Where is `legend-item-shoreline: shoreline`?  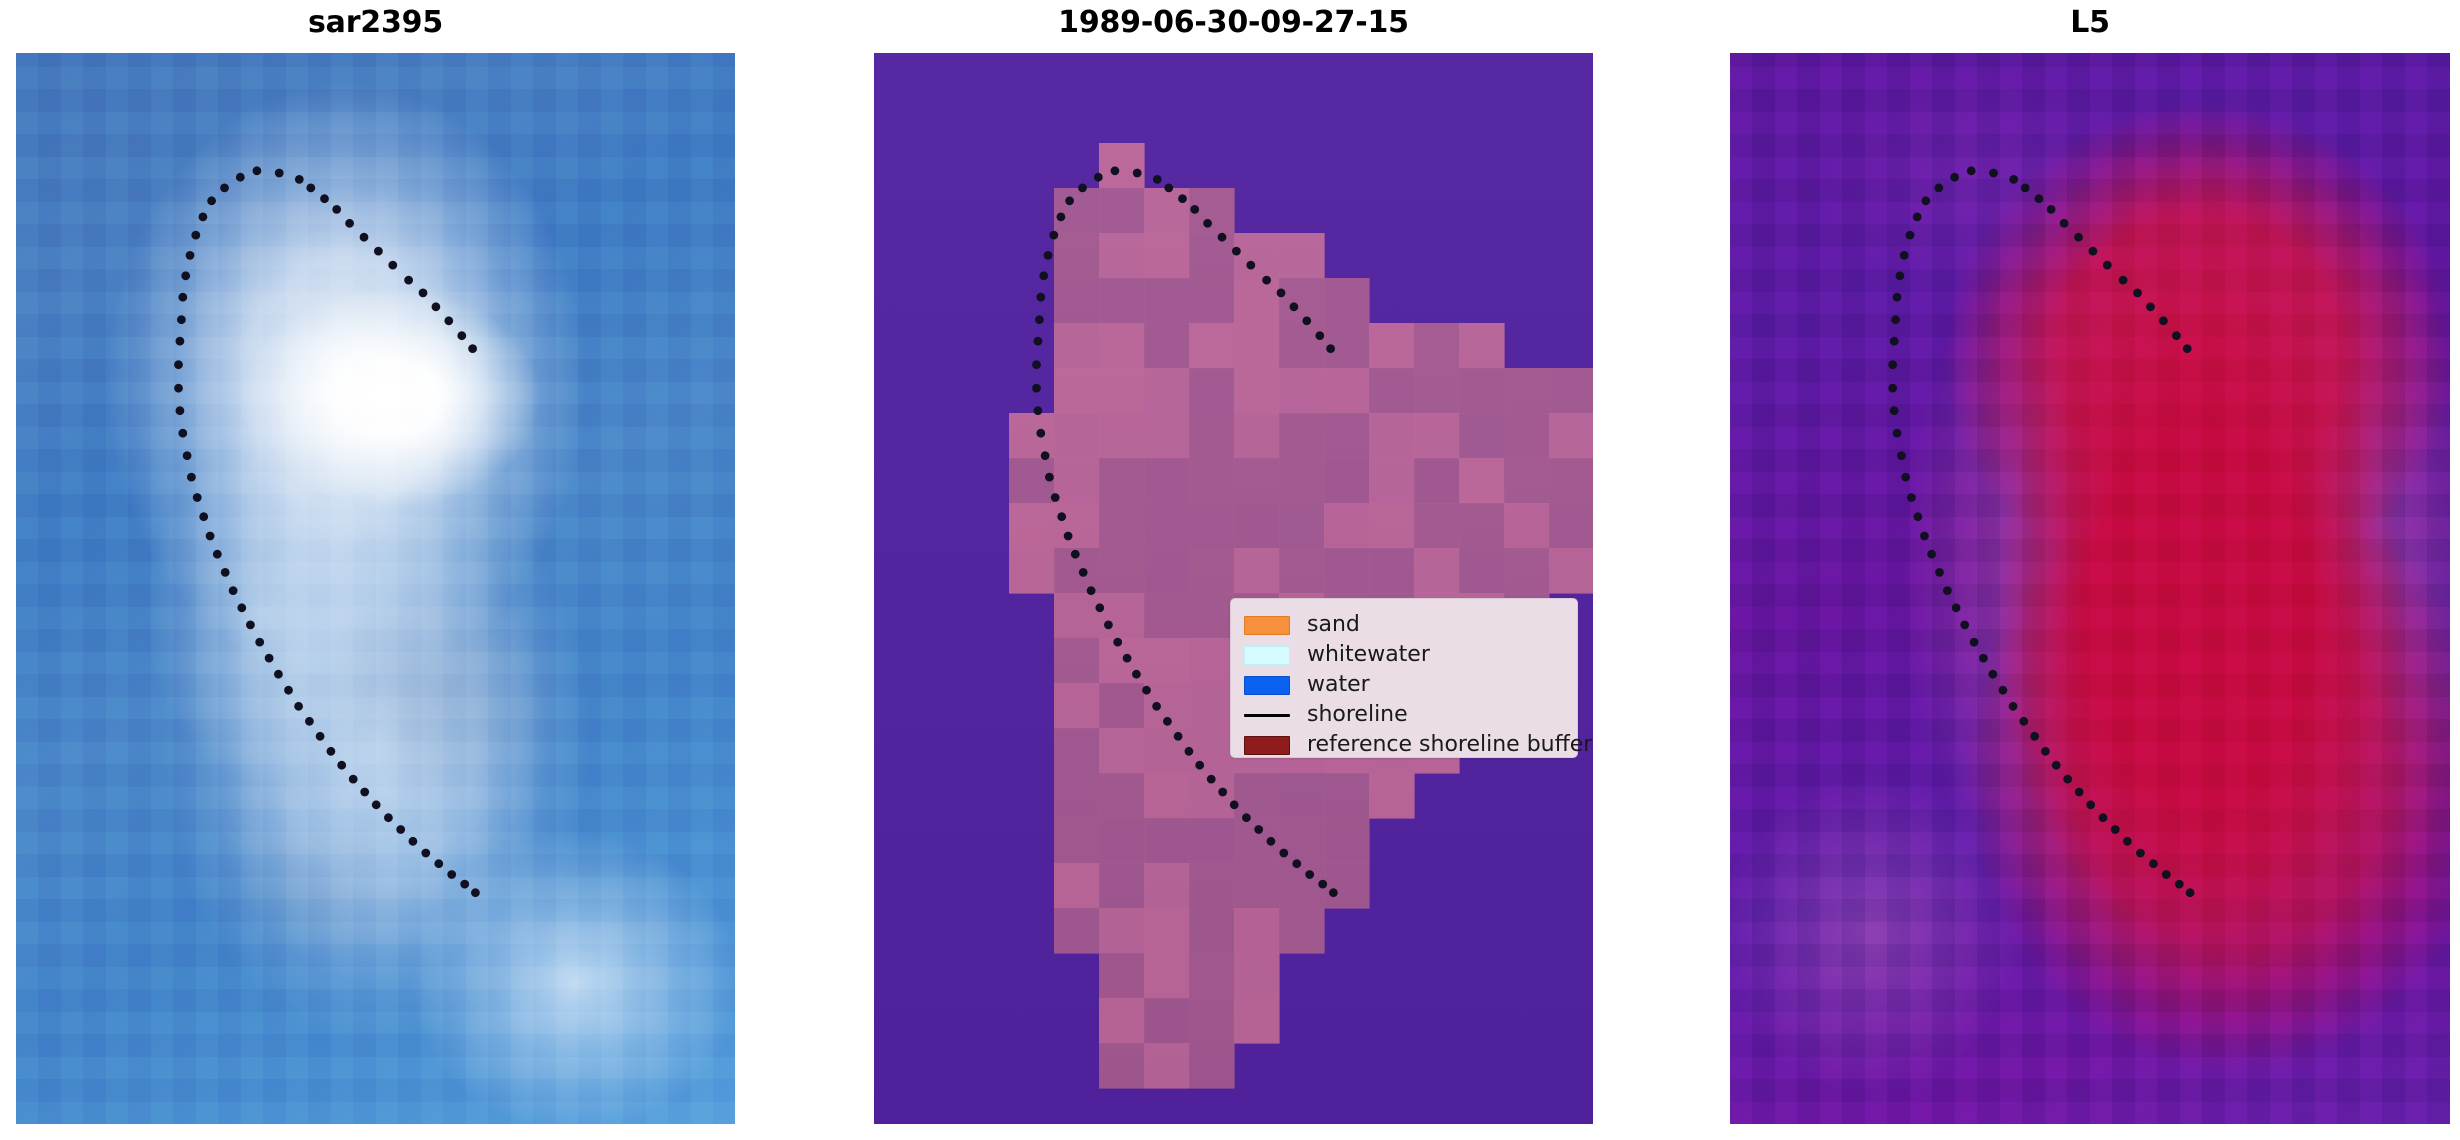
legend-item-shoreline: shoreline is located at coordinates (1403, 715).